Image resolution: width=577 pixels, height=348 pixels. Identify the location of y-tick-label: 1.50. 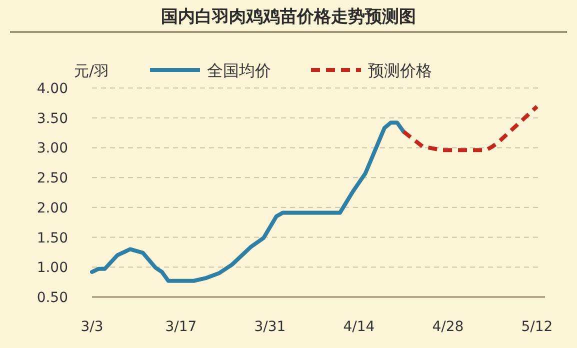
(52, 238).